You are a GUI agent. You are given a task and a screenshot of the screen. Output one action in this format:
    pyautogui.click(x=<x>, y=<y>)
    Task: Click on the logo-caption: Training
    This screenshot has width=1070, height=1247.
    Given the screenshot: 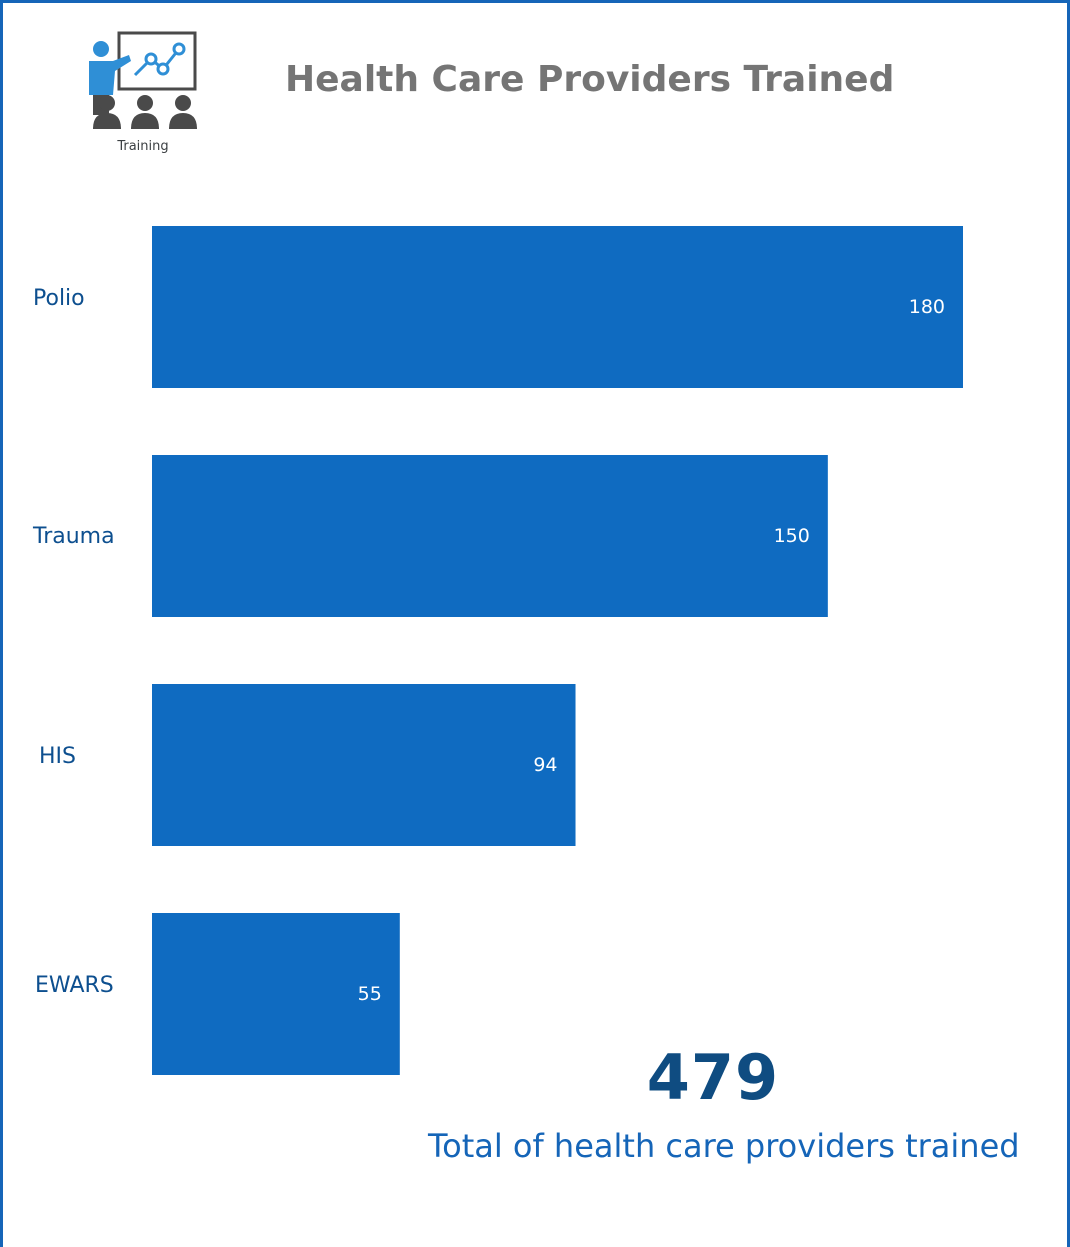 What is the action you would take?
    pyautogui.click(x=143, y=146)
    